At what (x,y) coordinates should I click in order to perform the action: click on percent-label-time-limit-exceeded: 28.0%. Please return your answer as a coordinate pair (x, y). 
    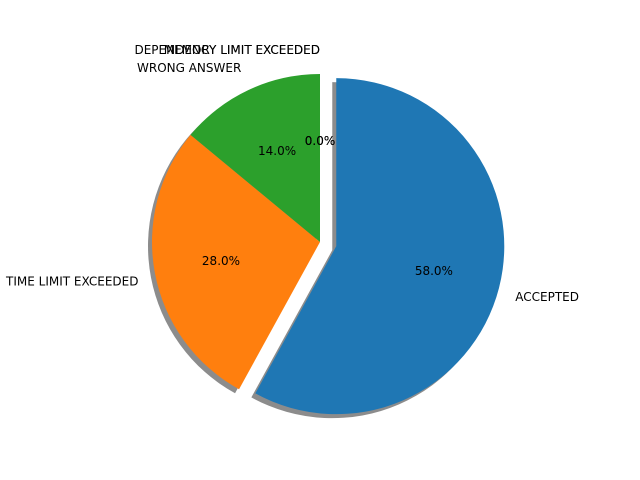
    Looking at the image, I should click on (221, 261).